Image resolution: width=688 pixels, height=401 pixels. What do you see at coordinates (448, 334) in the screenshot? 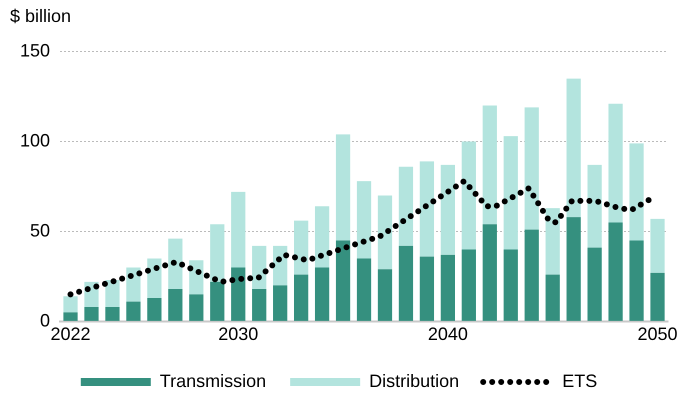
I see `x-tick-label: 2040` at bounding box center [448, 334].